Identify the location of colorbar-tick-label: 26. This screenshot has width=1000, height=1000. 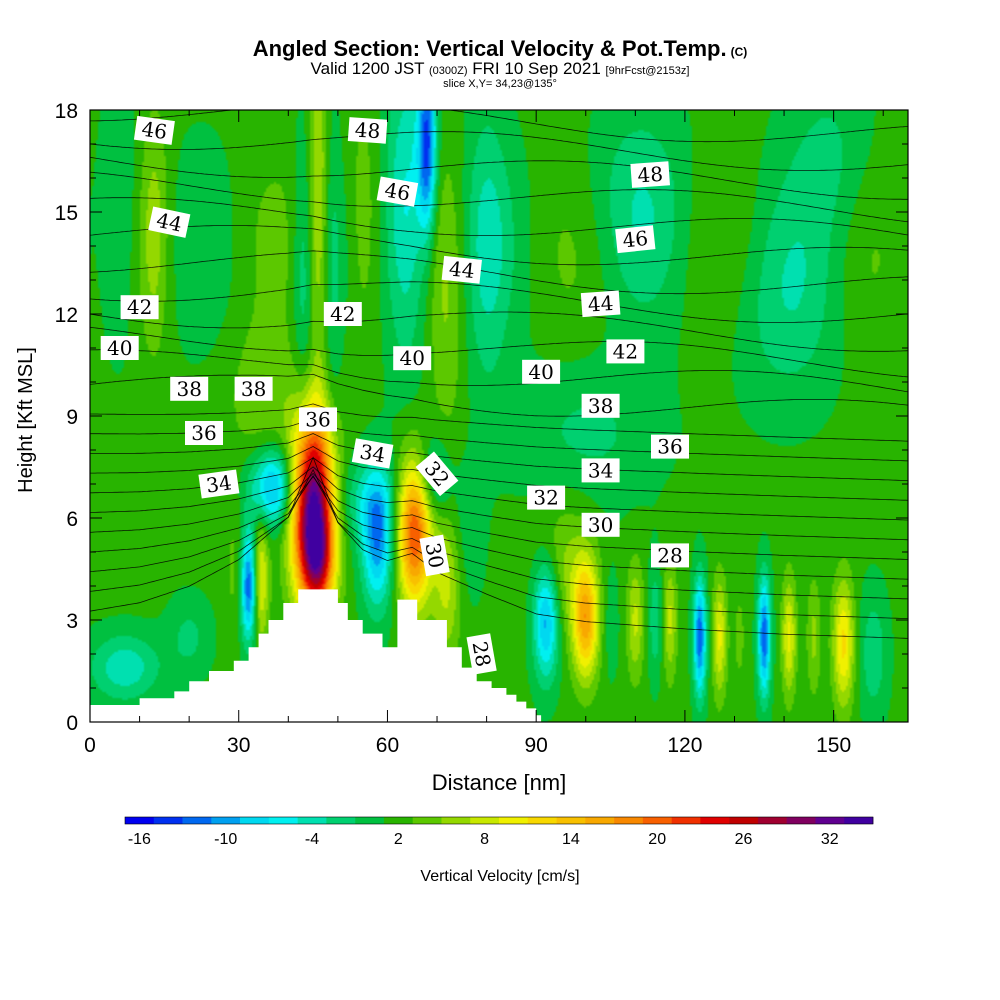
(744, 839).